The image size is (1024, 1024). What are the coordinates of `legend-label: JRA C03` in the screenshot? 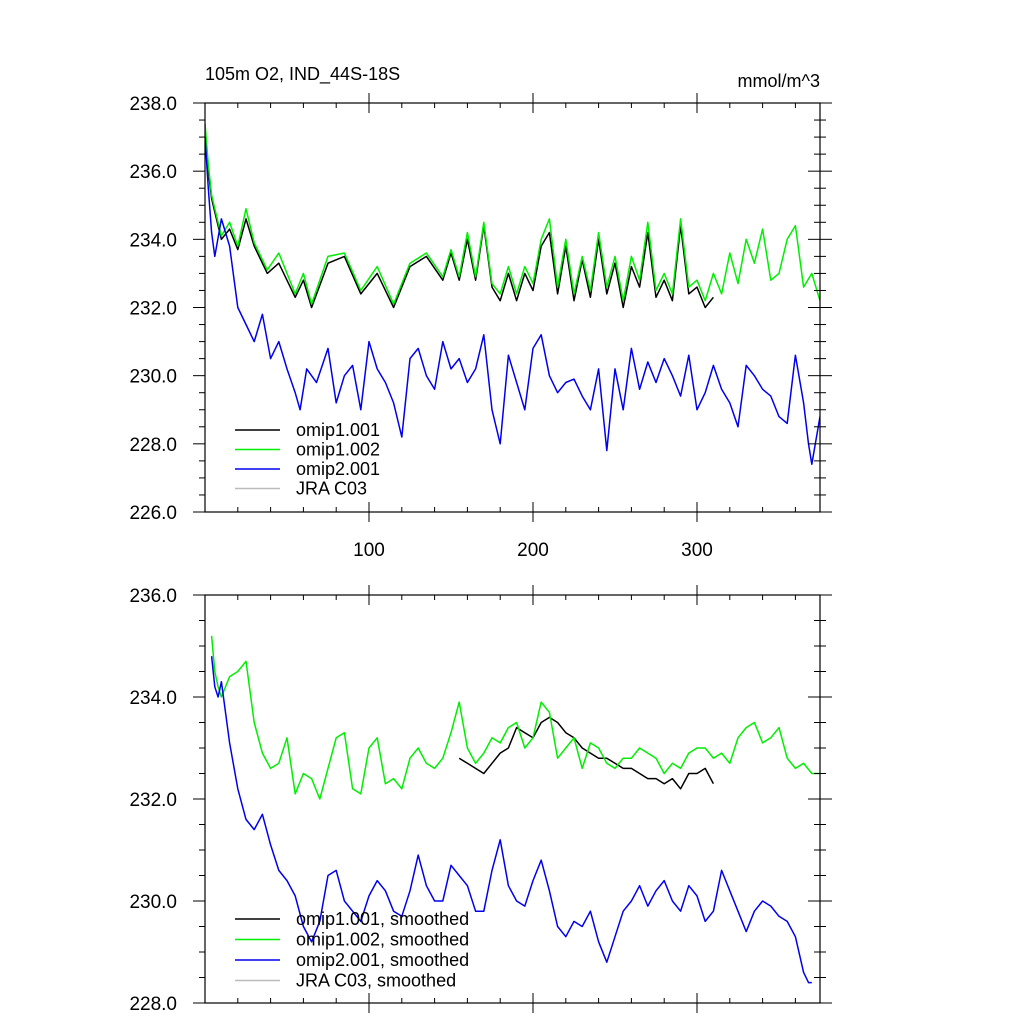 It's located at (331, 489).